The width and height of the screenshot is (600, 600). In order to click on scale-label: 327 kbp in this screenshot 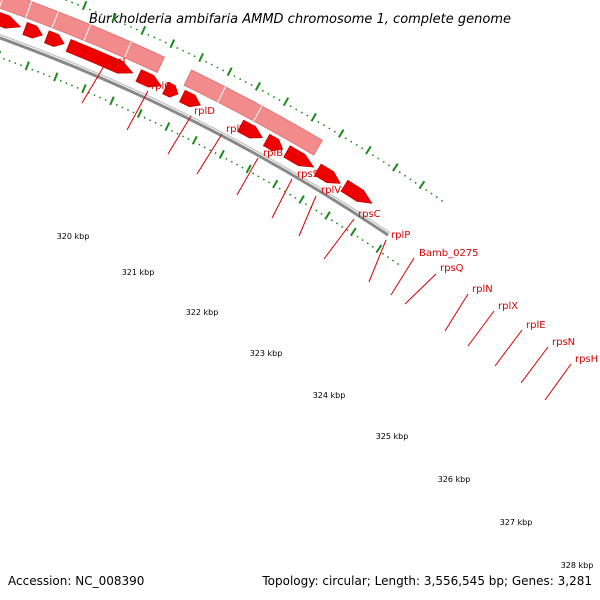, I will do `click(516, 522)`.